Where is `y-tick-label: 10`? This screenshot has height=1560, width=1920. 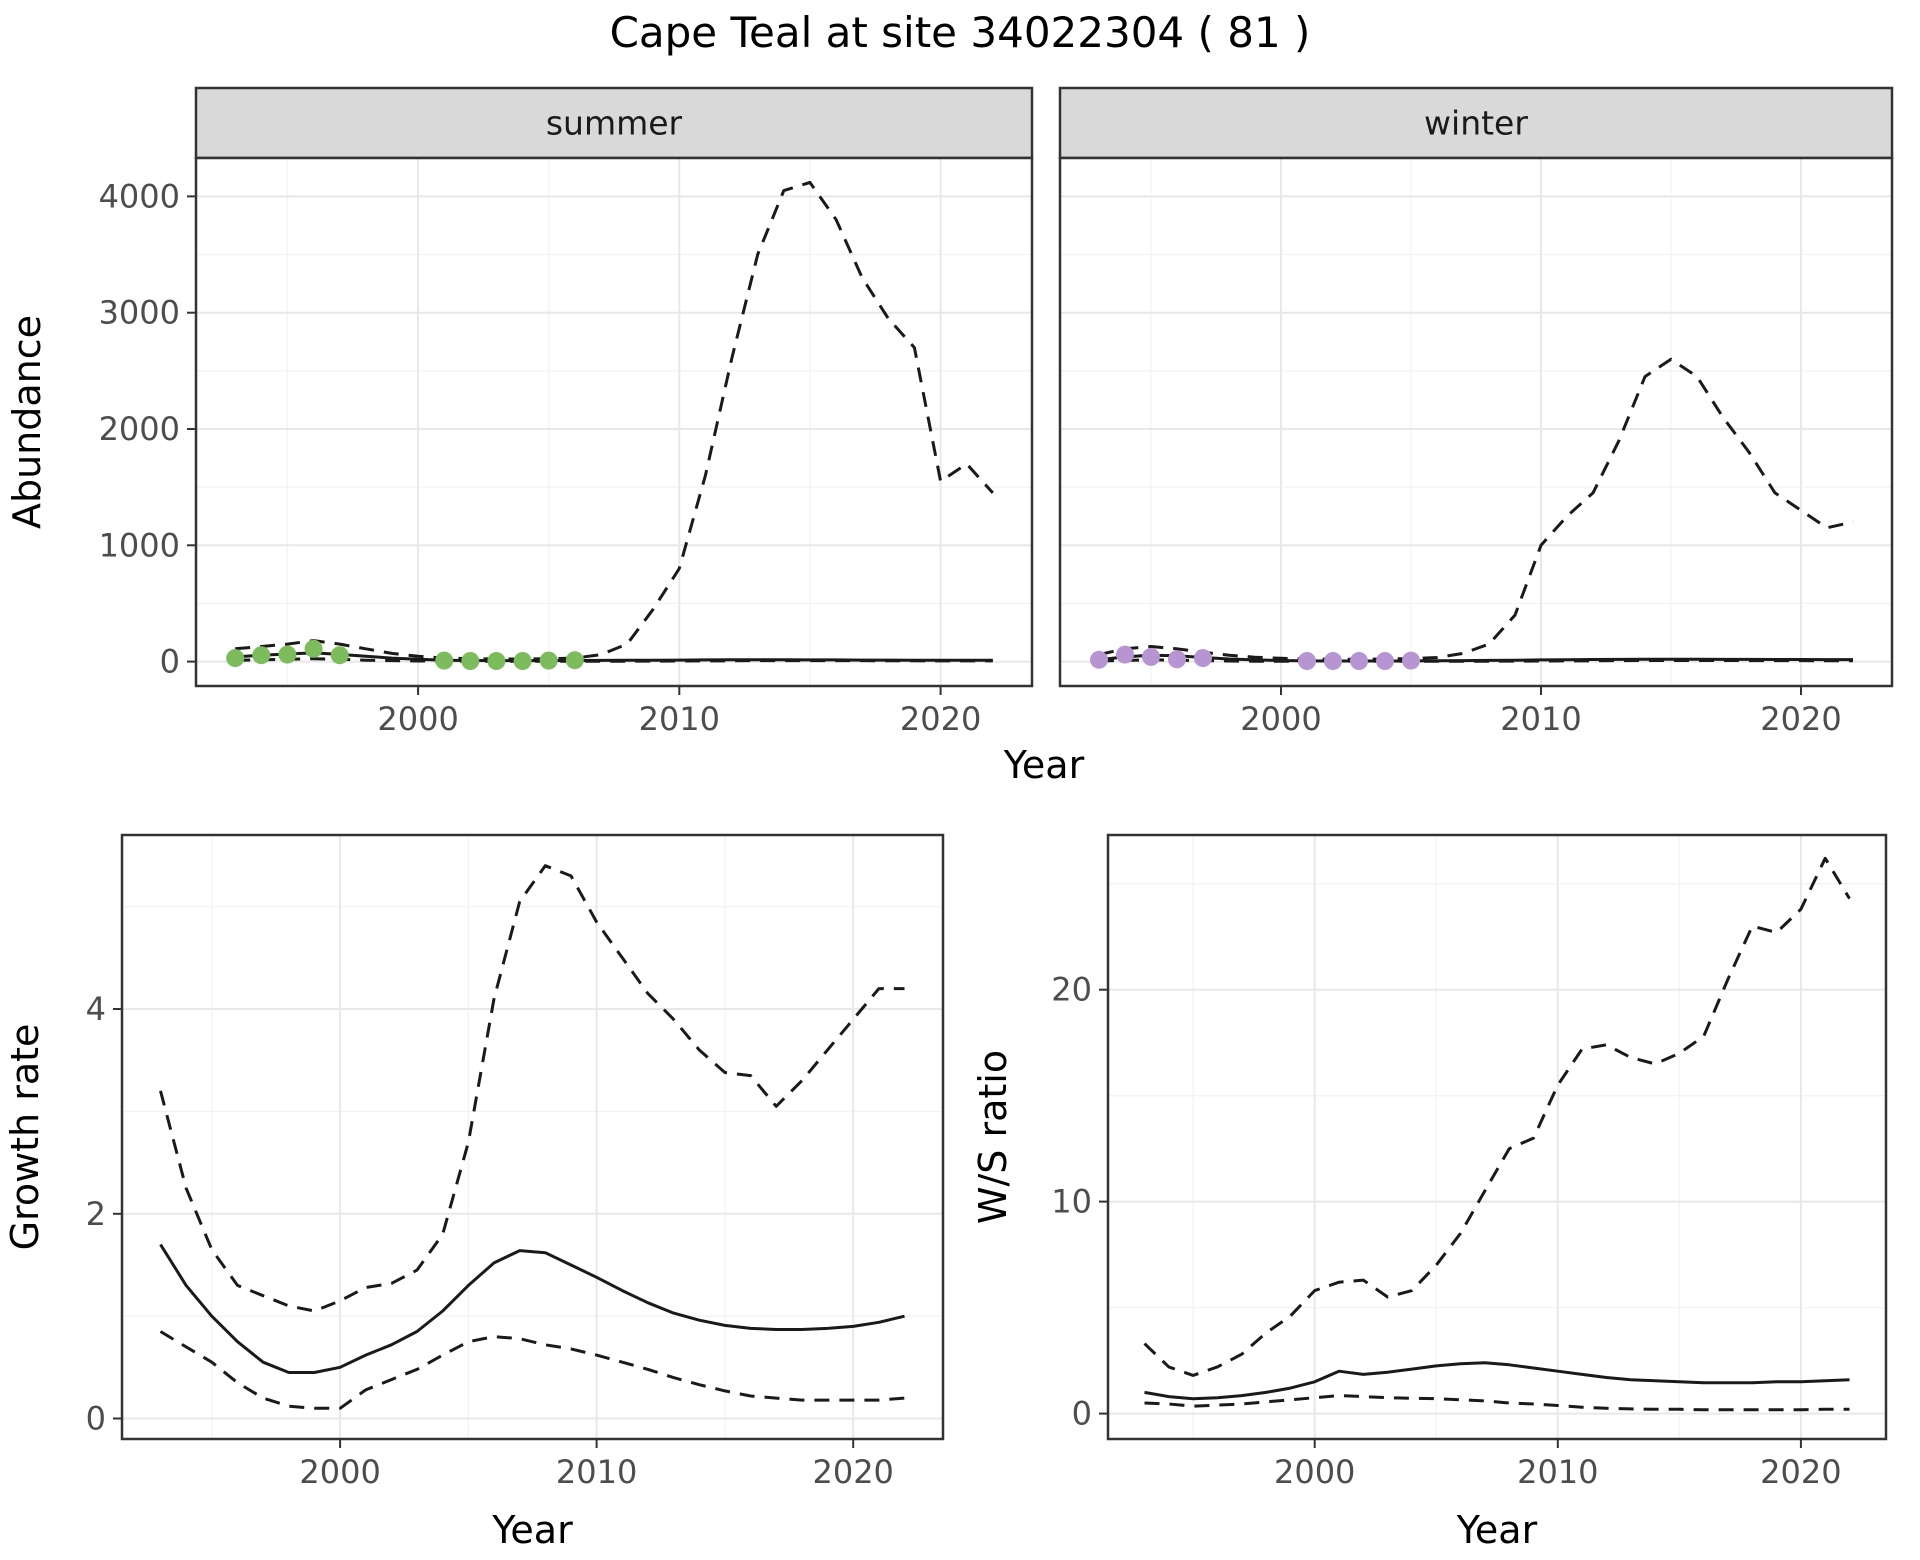 y-tick-label: 10 is located at coordinates (1071, 1202).